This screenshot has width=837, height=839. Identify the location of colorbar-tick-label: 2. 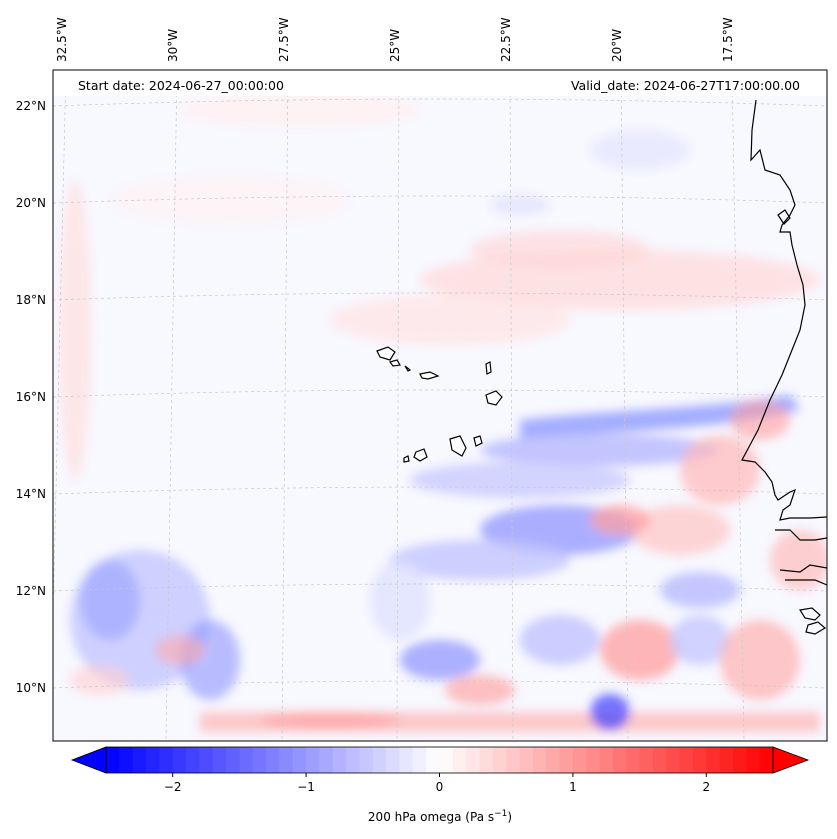
(706, 787).